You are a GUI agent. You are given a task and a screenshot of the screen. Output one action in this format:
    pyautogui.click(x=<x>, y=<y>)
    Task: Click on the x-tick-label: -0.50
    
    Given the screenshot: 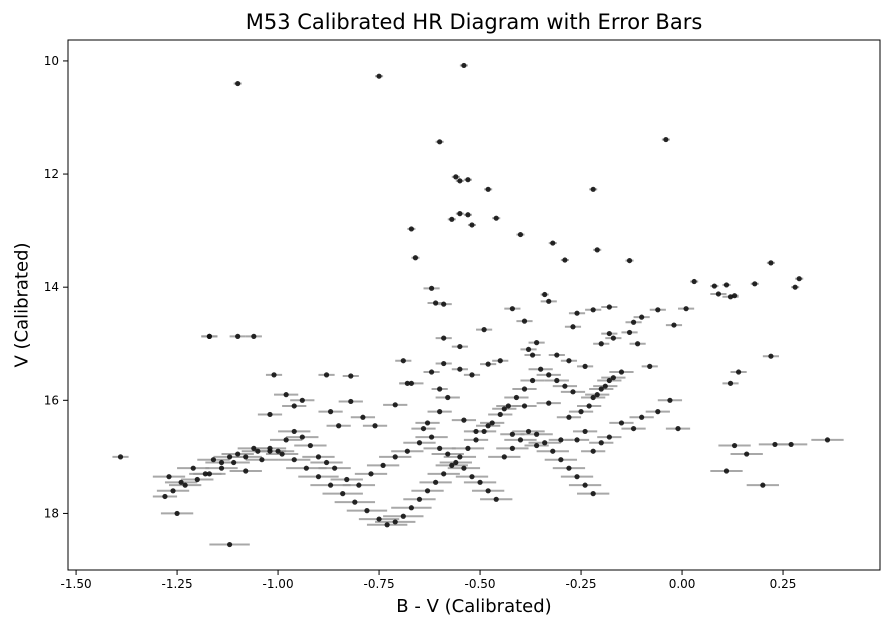 What is the action you would take?
    pyautogui.click(x=480, y=584)
    